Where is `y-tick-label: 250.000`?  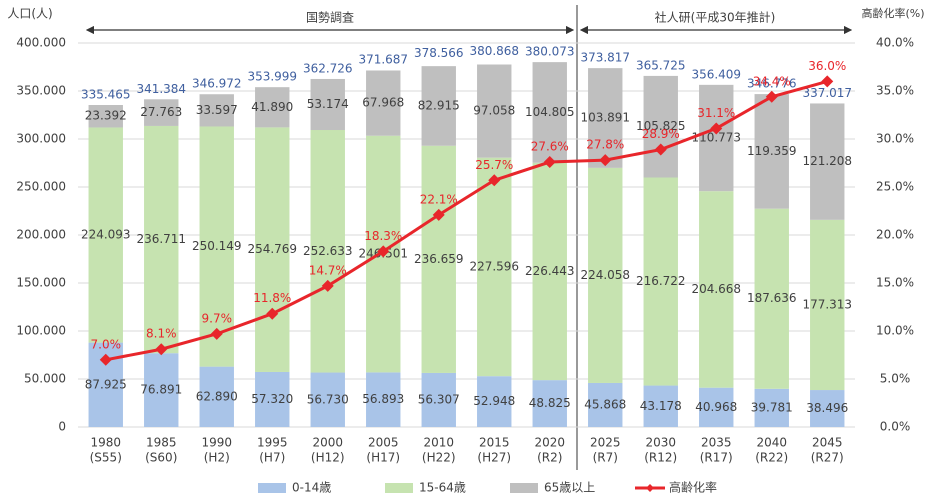 y-tick-label: 250.000 is located at coordinates (41, 187).